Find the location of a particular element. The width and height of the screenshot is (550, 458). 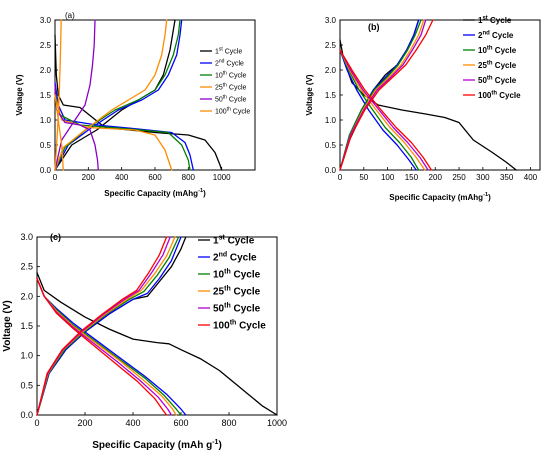

x-tick-label: 300 is located at coordinates (483, 177).